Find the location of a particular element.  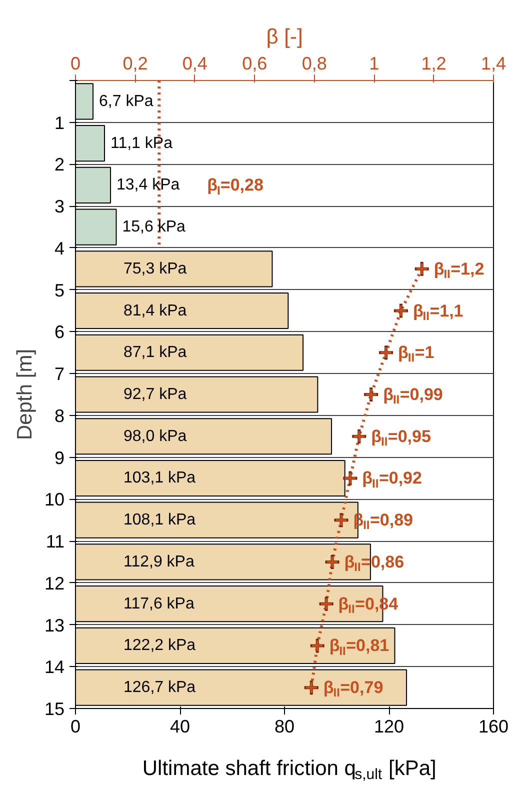

x2-tick-label: 0,8 is located at coordinates (314, 64).